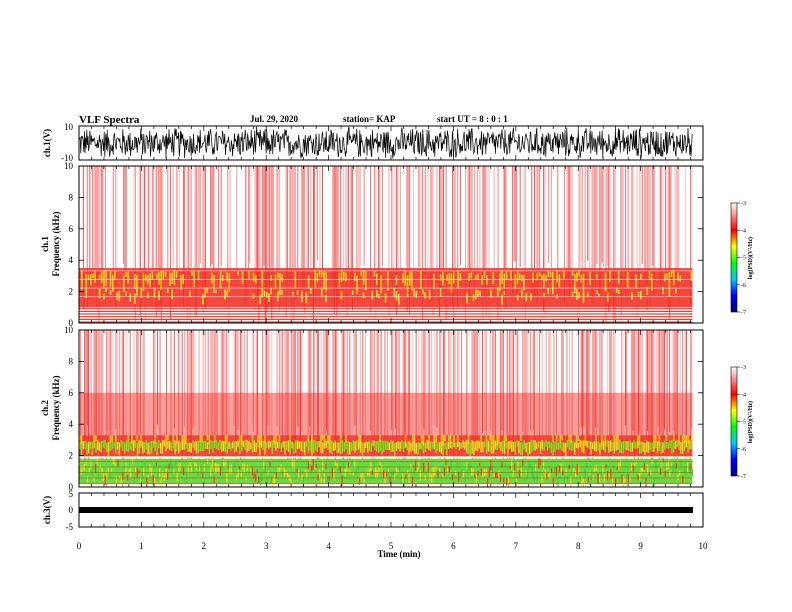 This screenshot has height=612, width=792. Describe the element at coordinates (750, 422) in the screenshot. I see `ch2-colorbar-label: log(PSD)(V²/Hz)` at that location.